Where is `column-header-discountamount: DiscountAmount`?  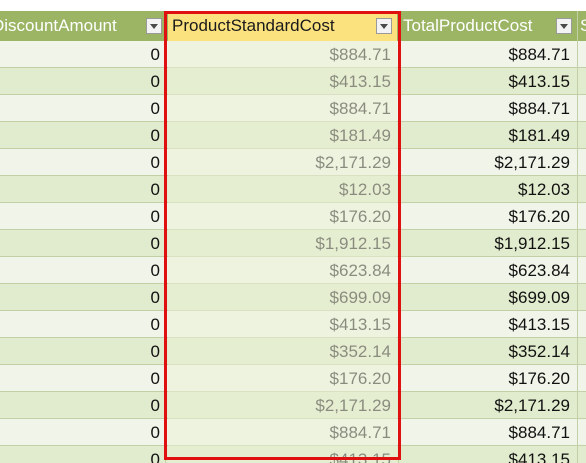 column-header-discountamount: DiscountAmount is located at coordinates (82, 26).